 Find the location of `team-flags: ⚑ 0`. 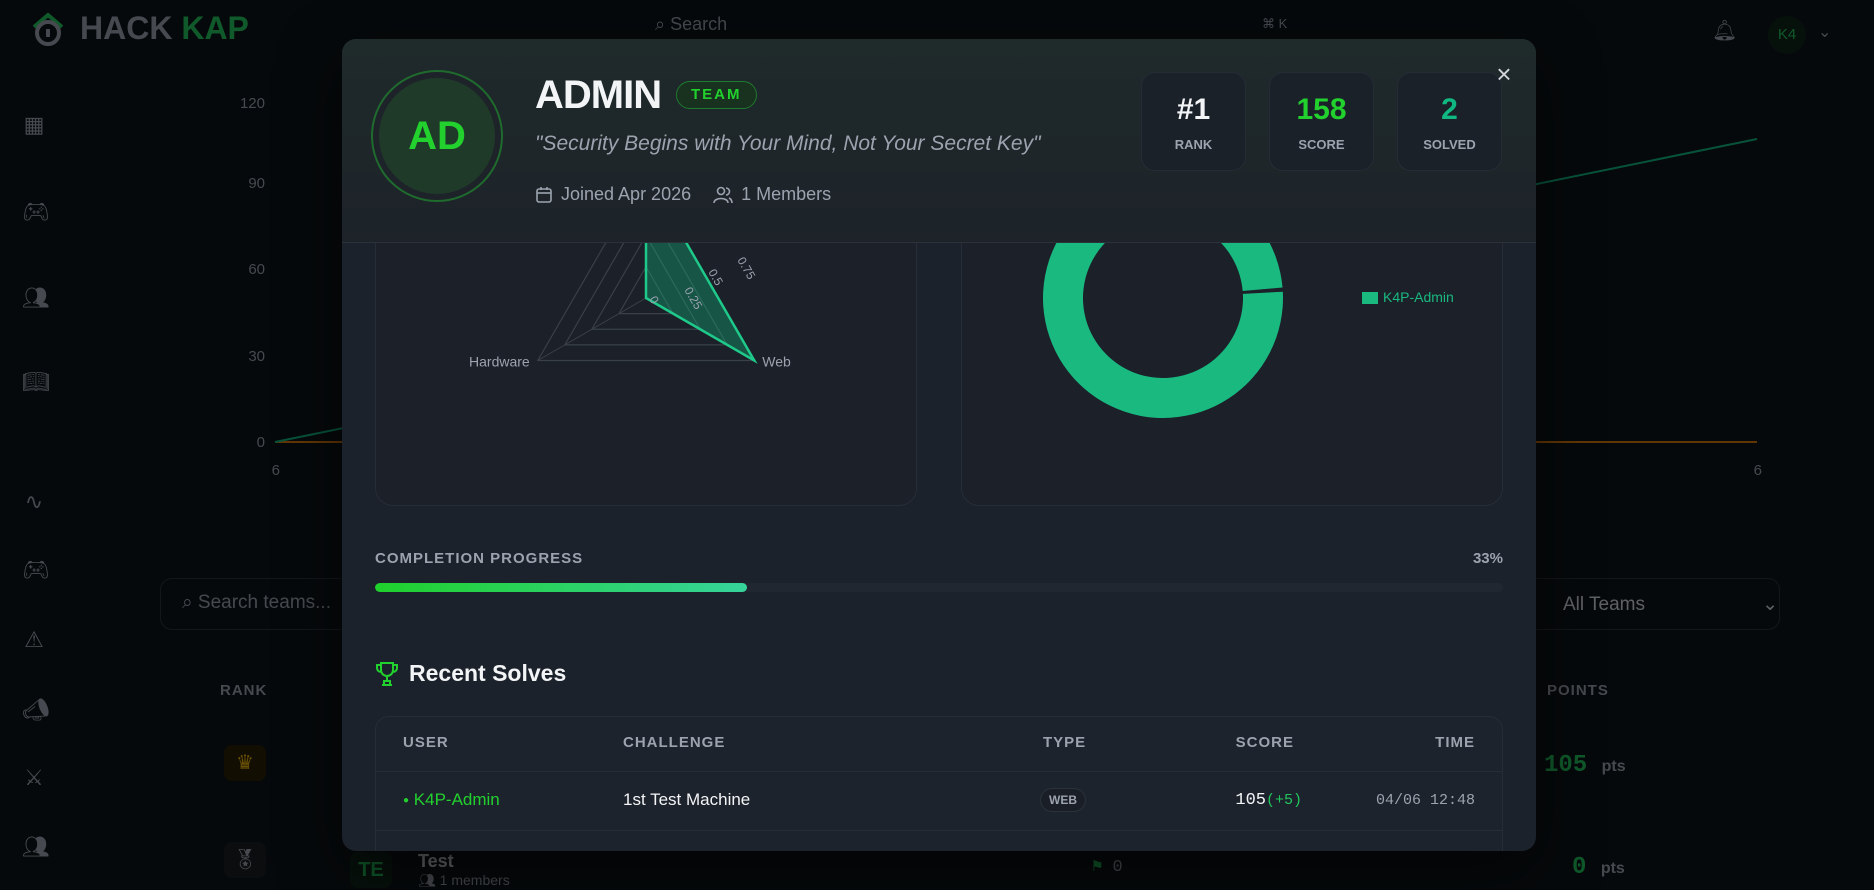

team-flags: ⚑ 0 is located at coordinates (1107, 867).